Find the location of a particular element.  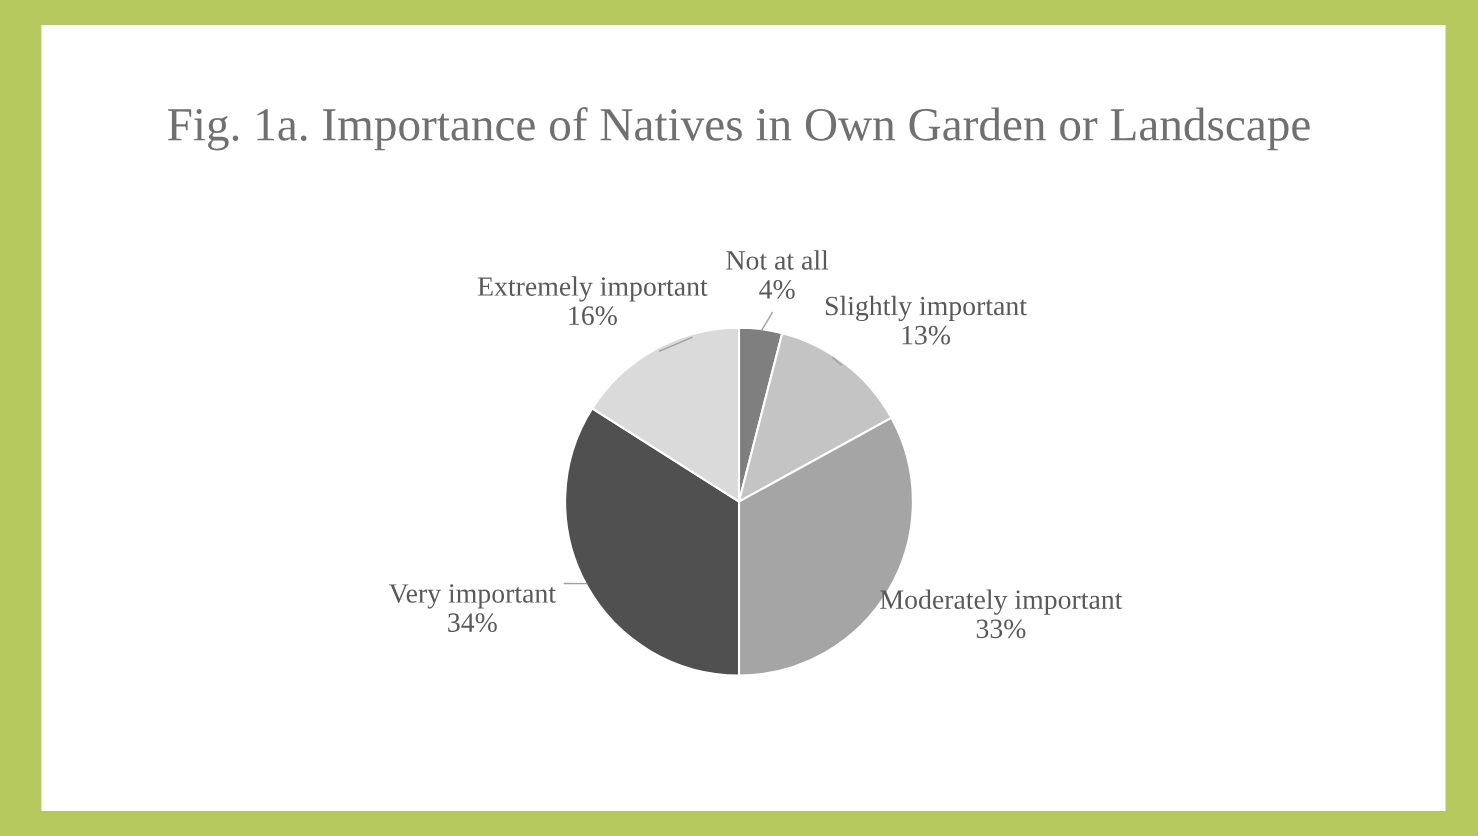

slice-label: Not at all is located at coordinates (777, 260).